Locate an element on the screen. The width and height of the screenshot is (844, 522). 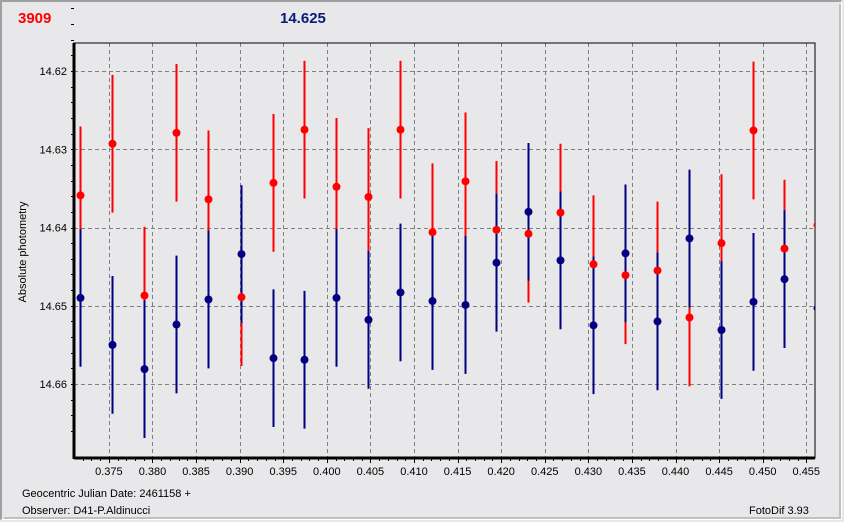
x-tick-label: 0.405 is located at coordinates (371, 472).